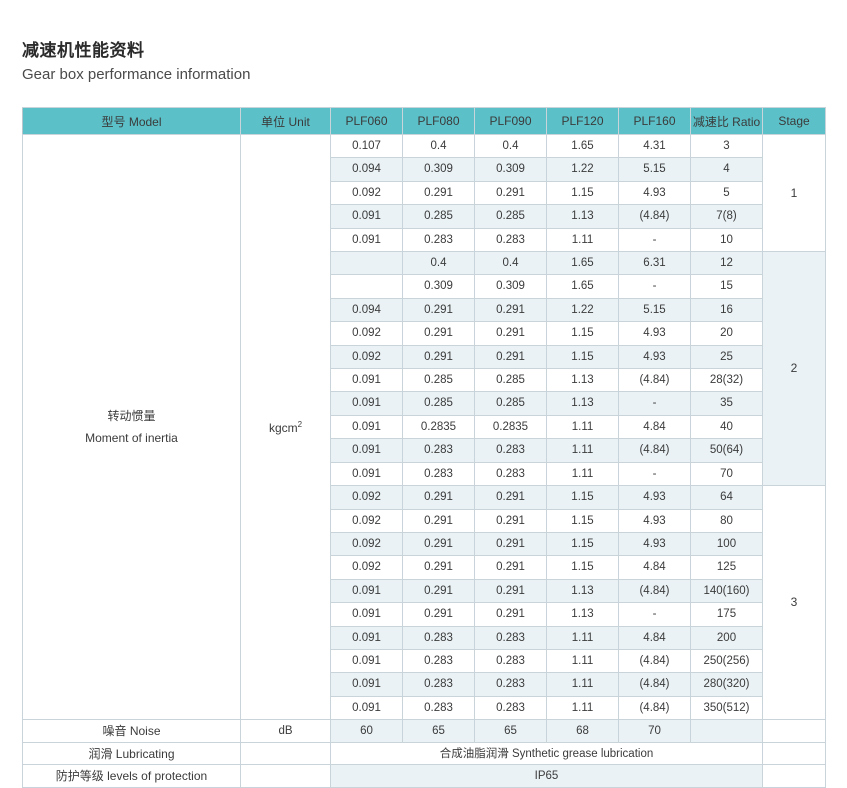  What do you see at coordinates (726, 193) in the screenshot?
I see `cell-ratio: 5` at bounding box center [726, 193].